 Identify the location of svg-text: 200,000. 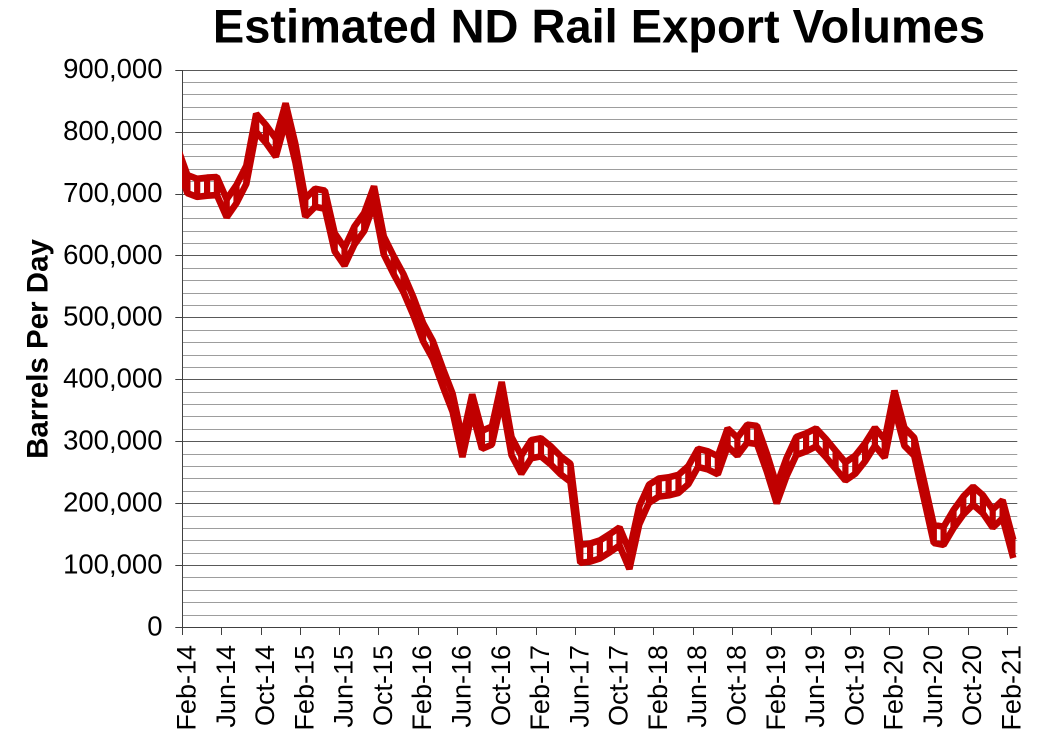
(112, 501).